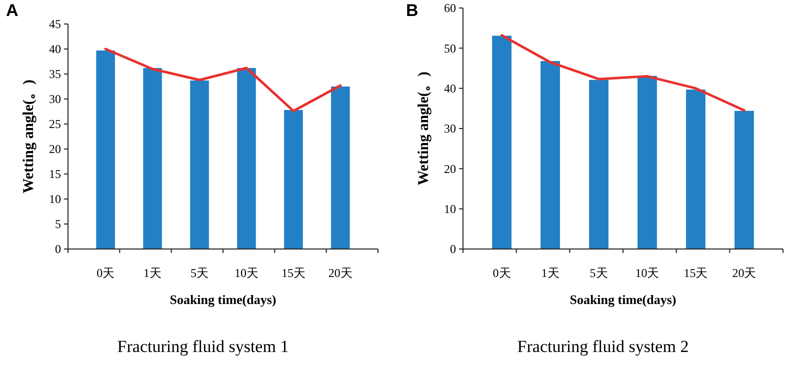  What do you see at coordinates (55, 124) in the screenshot?
I see `y-tick-label: 25` at bounding box center [55, 124].